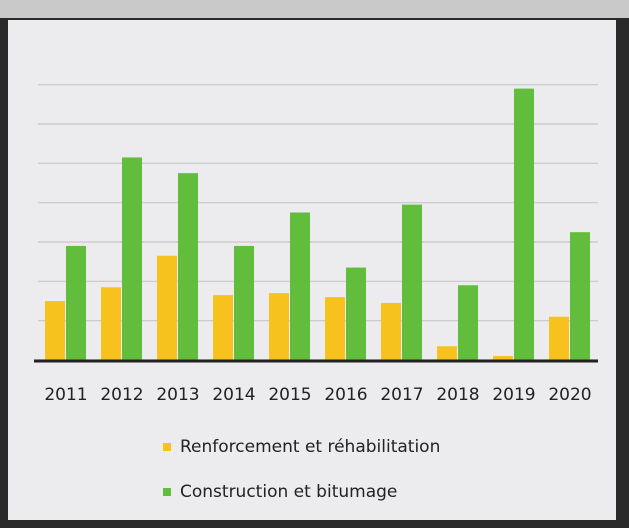  I want to click on x-tick-label: 2011, so click(65, 395).